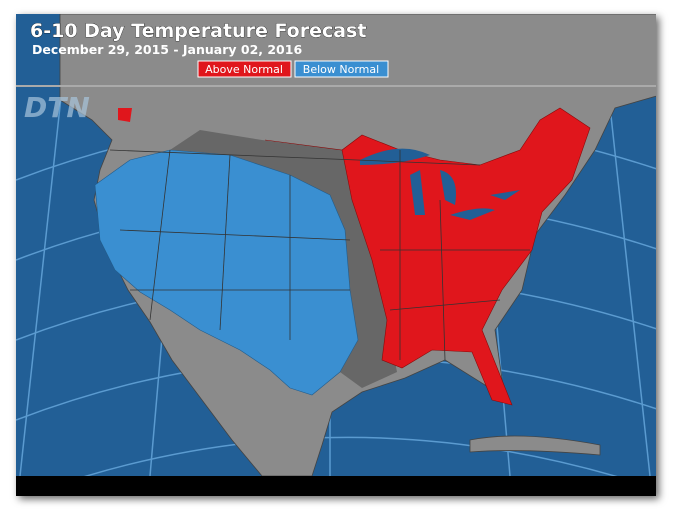  I want to click on legend-label: Below Normal, so click(341, 69).